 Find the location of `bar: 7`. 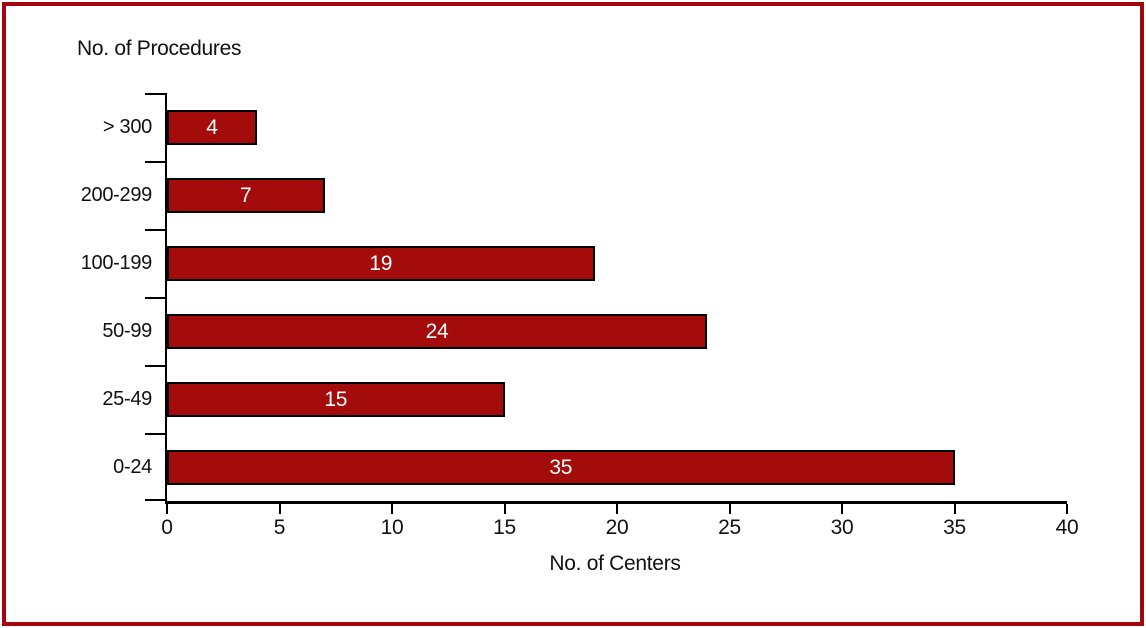

bar: 7 is located at coordinates (246, 195).